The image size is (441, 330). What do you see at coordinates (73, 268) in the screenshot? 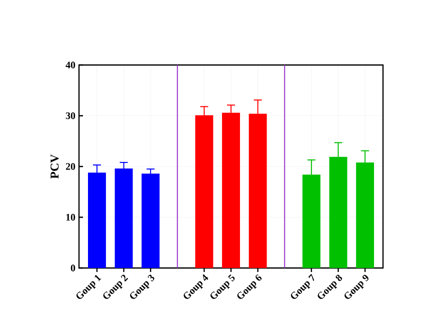
I see `y-tick-label: 0` at bounding box center [73, 268].